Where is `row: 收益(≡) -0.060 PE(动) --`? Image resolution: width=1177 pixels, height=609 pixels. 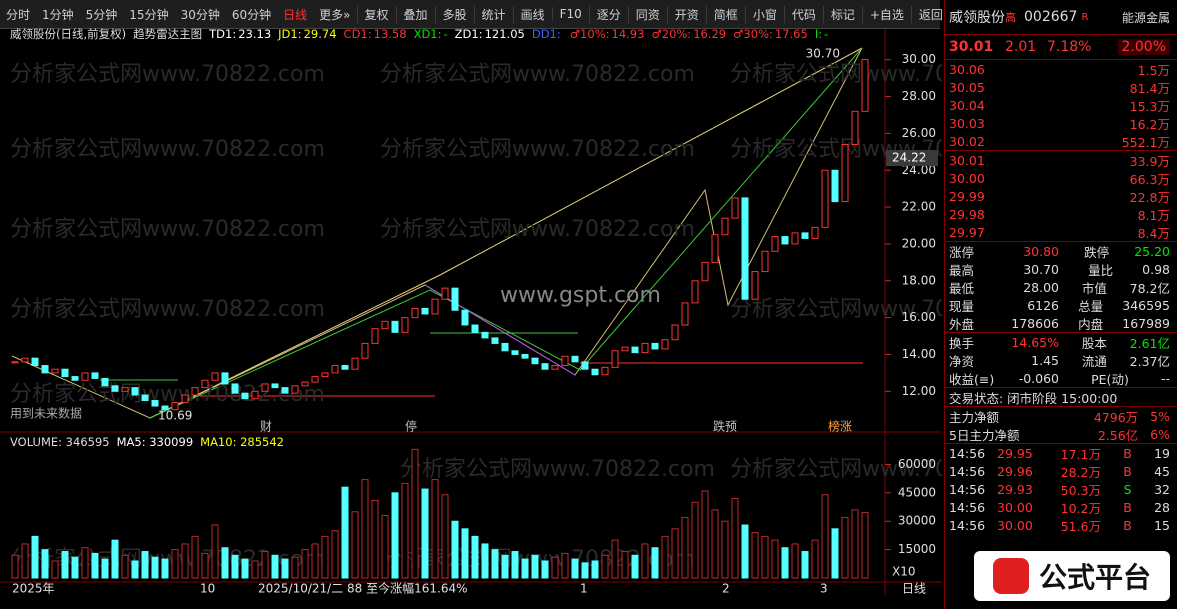 row: 收益(≡) -0.060 PE(动) -- is located at coordinates (1061, 378).